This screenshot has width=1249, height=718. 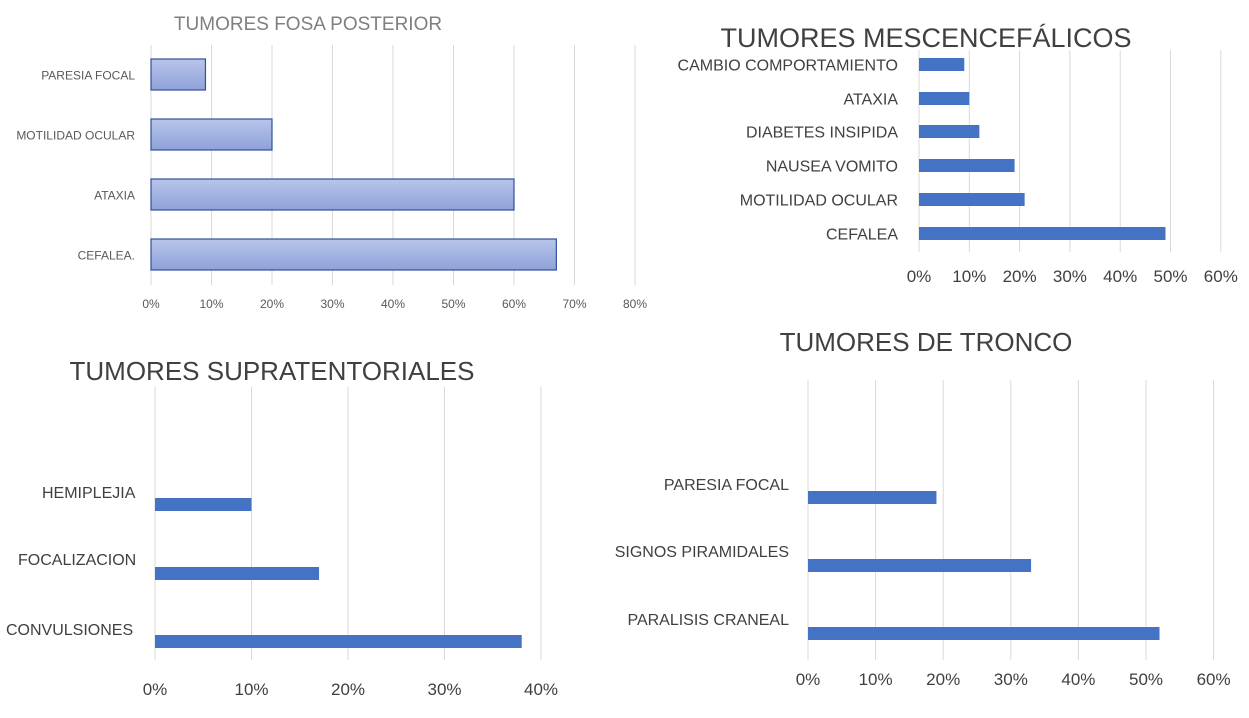 What do you see at coordinates (308, 24) in the screenshot?
I see `chart-title: TUMORES FOSA POSTERIOR` at bounding box center [308, 24].